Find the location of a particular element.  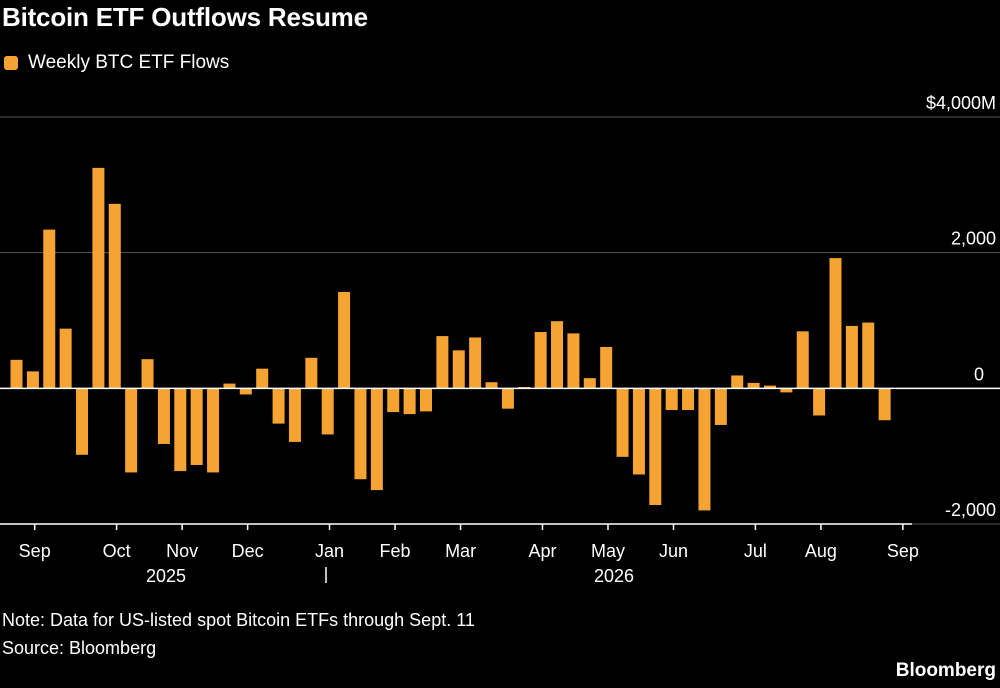

legend: Weekly BTC ETF Flows is located at coordinates (116, 63).